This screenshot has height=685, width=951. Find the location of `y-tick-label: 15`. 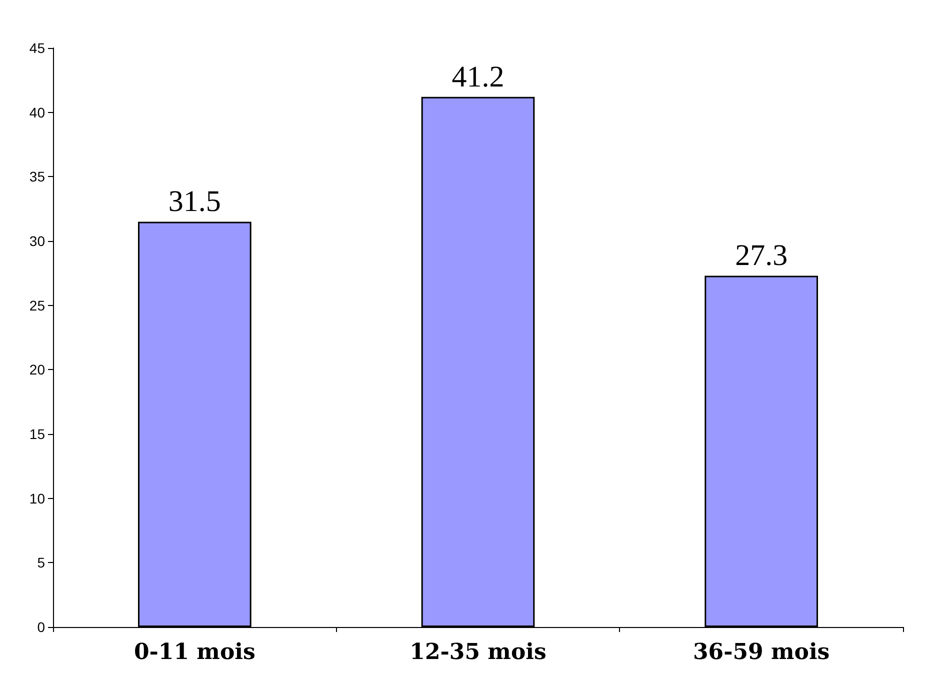

y-tick-label: 15 is located at coordinates (37, 434).